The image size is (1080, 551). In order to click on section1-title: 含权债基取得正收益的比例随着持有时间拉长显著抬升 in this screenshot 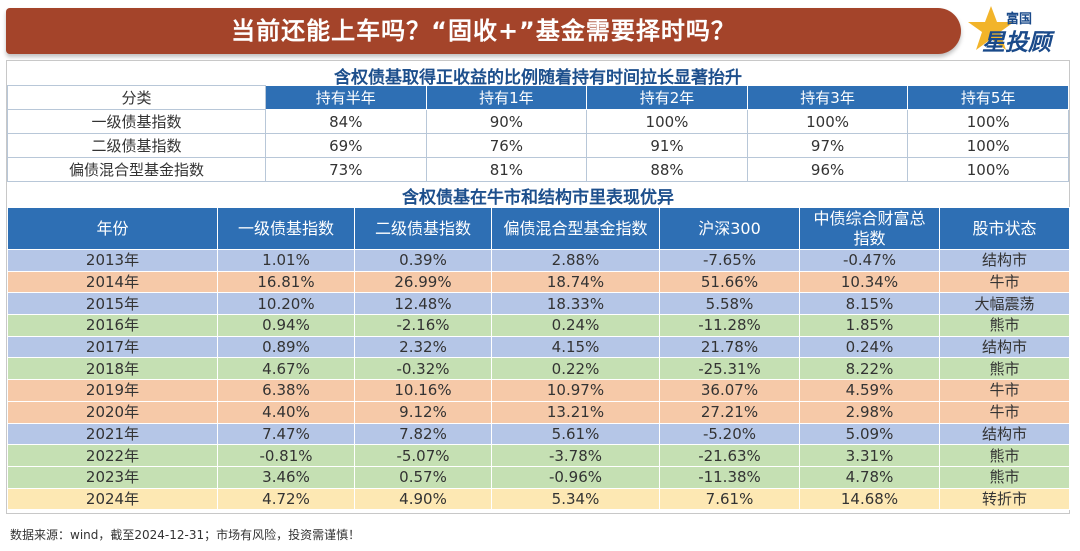, I will do `click(538, 78)`.